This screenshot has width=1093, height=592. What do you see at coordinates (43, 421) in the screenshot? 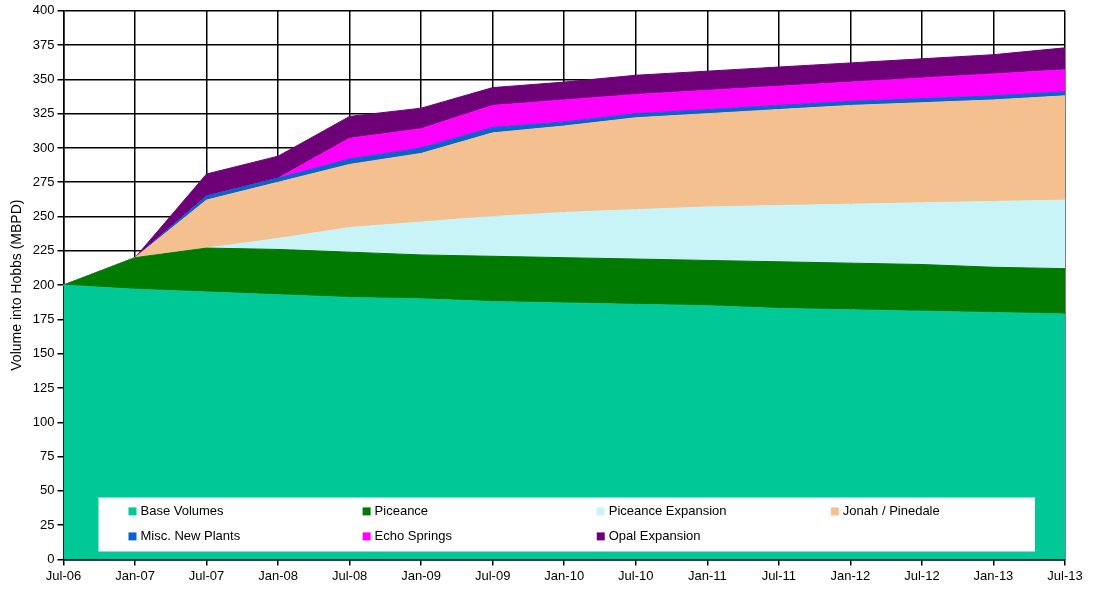
I see `y-tick-label: 100` at bounding box center [43, 421].